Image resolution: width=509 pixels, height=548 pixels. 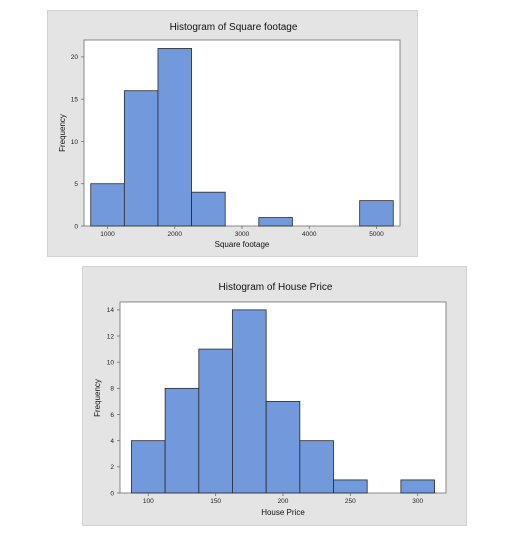 What do you see at coordinates (148, 501) in the screenshot?
I see `x-tick-label: 100` at bounding box center [148, 501].